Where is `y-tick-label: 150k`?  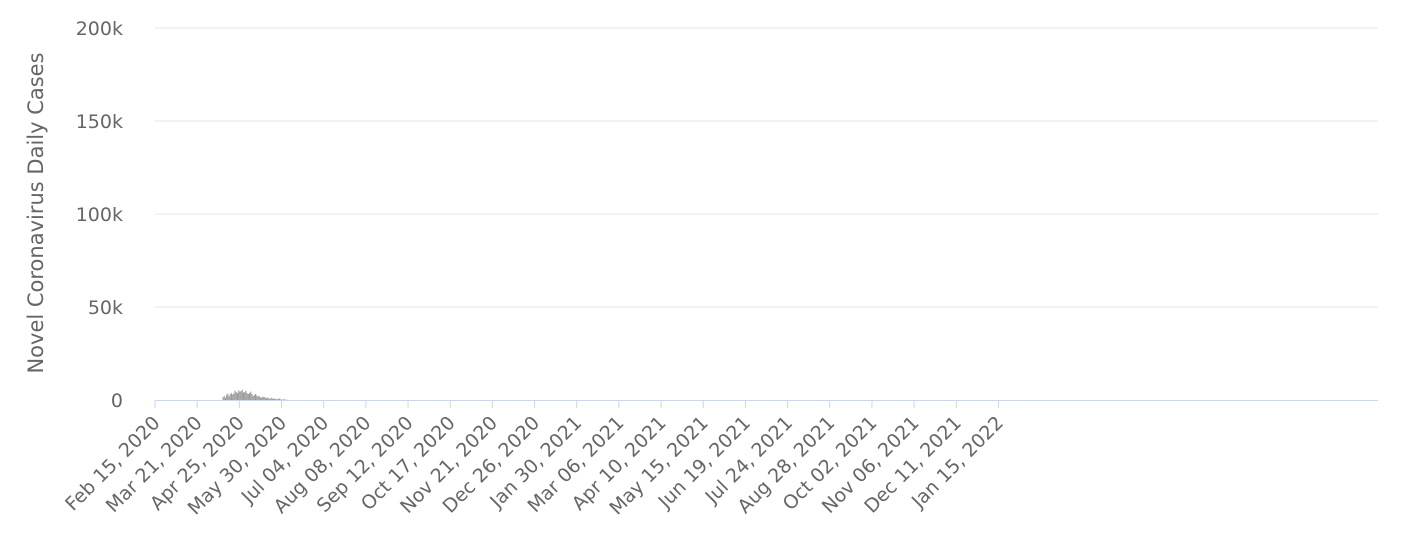 y-tick-label: 150k is located at coordinates (99, 122).